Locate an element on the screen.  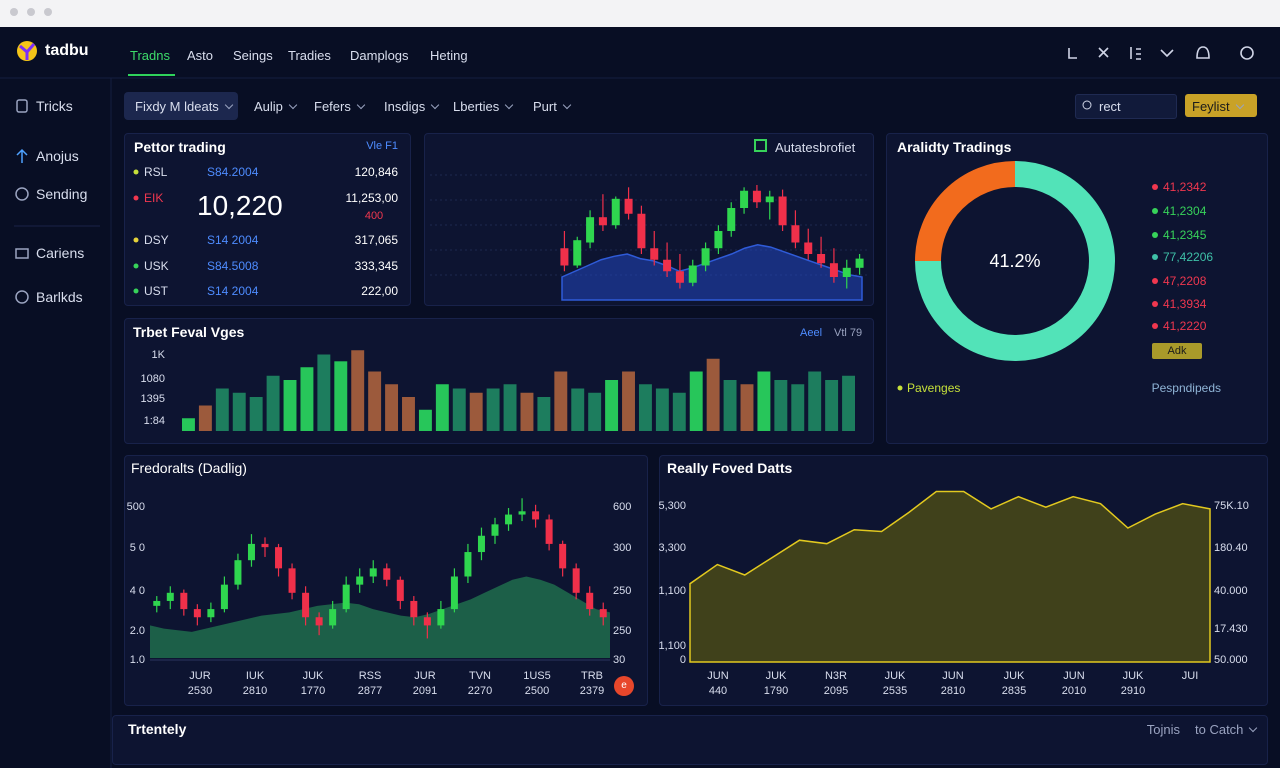
brand-name: tadbu is located at coordinates (67, 50).